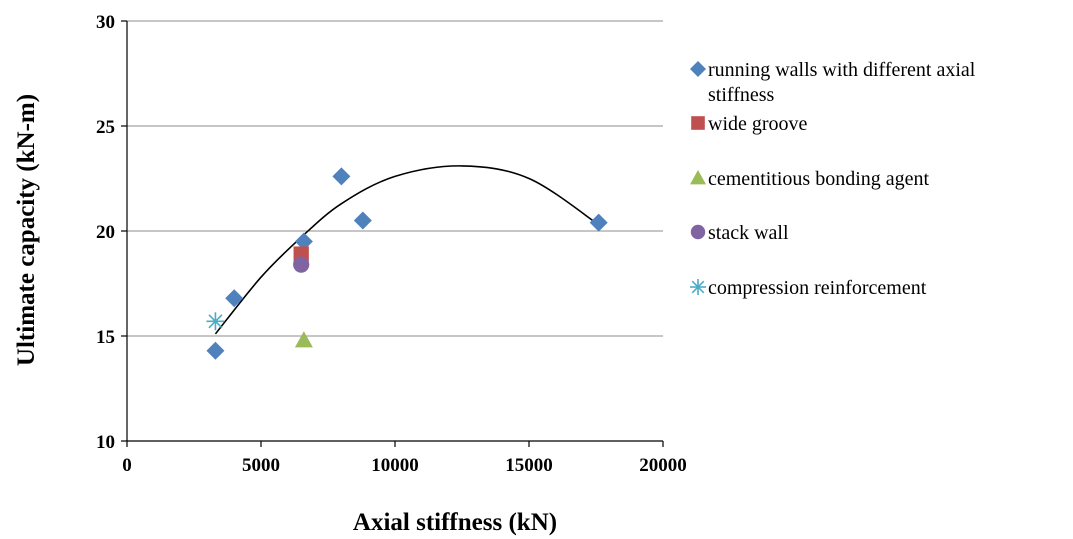 The height and width of the screenshot is (539, 1073). What do you see at coordinates (105, 442) in the screenshot?
I see `y-tick-label-10: 10` at bounding box center [105, 442].